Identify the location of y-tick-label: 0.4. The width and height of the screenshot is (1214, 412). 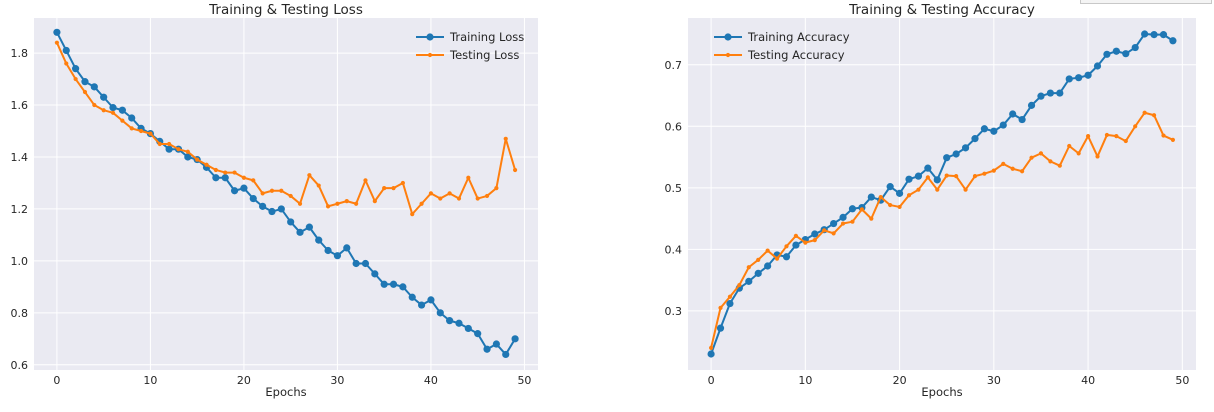
(674, 249).